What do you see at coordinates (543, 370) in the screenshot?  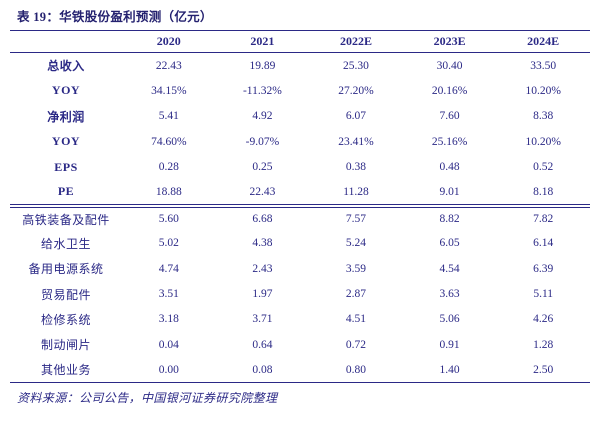 I see `table-cell: 2.50` at bounding box center [543, 370].